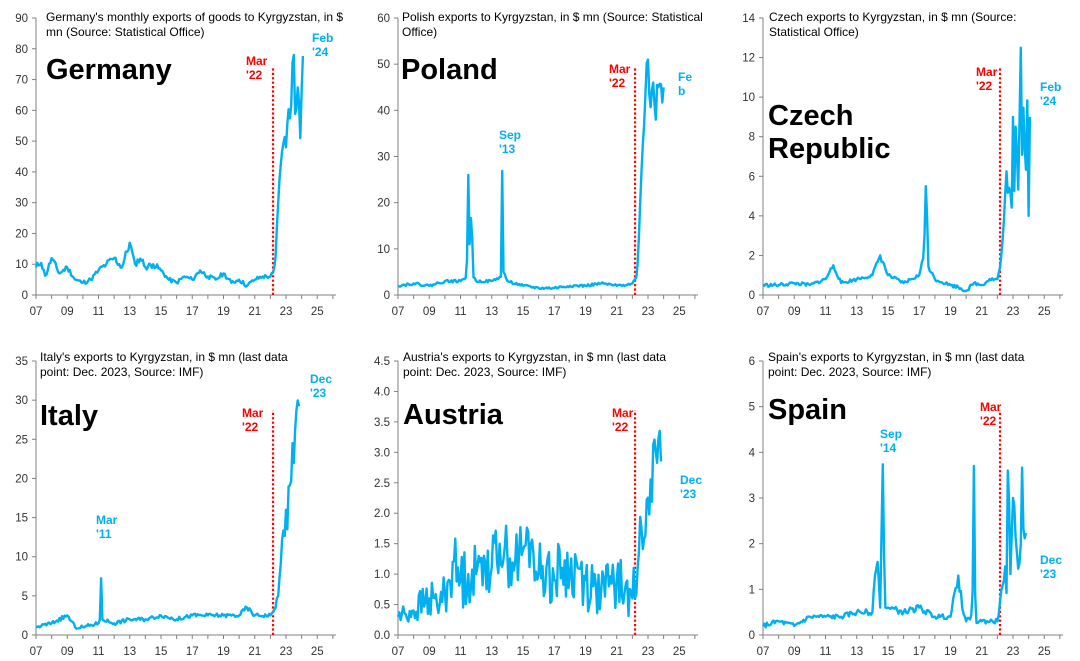  Describe the element at coordinates (382, 362) in the screenshot. I see `y-tick-label: 4.5` at that location.